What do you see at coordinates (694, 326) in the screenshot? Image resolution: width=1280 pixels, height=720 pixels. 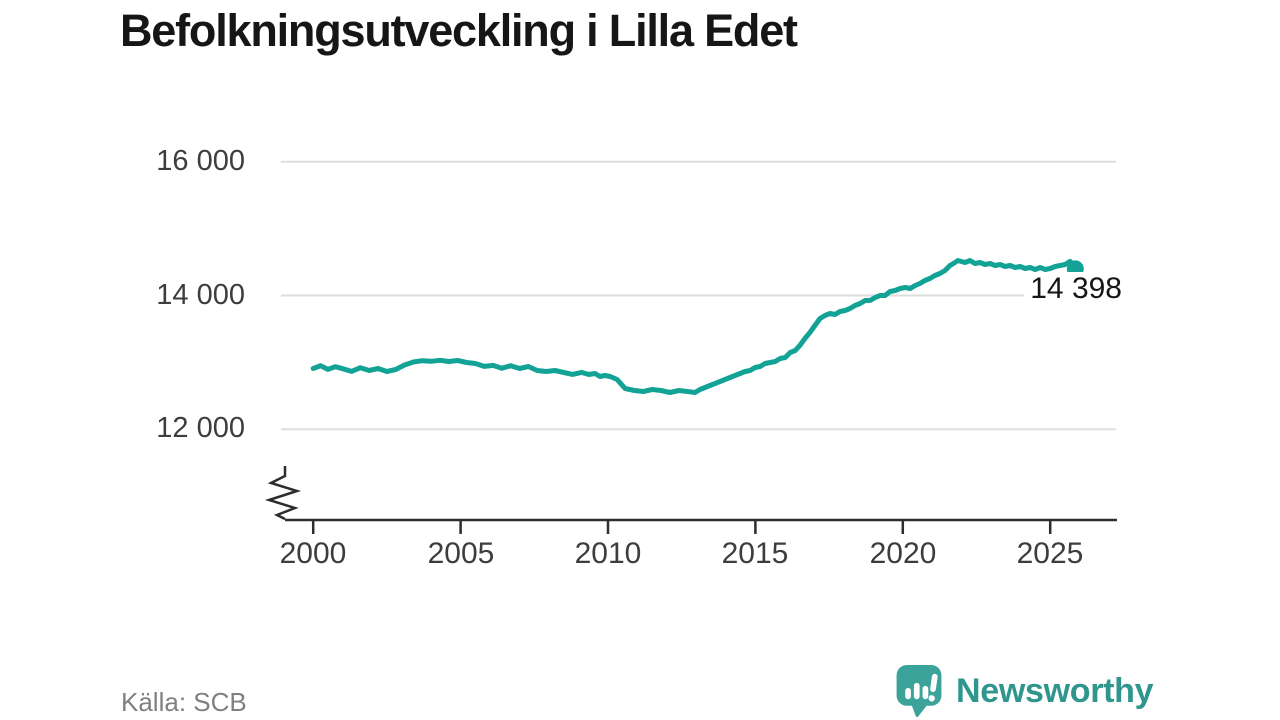 I see `population-line-series` at bounding box center [694, 326].